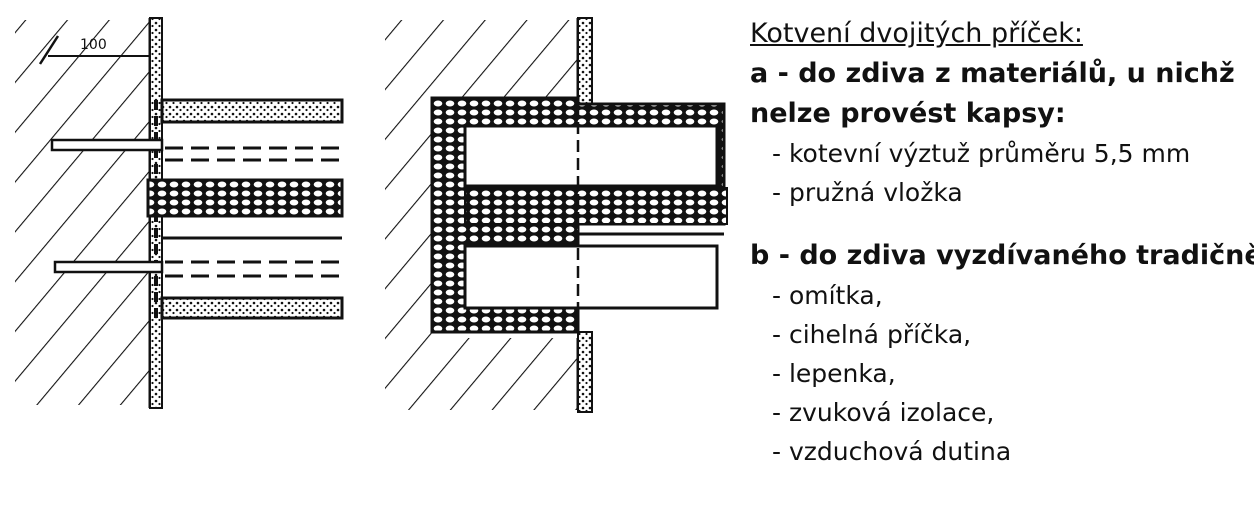  What do you see at coordinates (245, 198) in the screenshot?
I see `sound-insulation-a` at bounding box center [245, 198].